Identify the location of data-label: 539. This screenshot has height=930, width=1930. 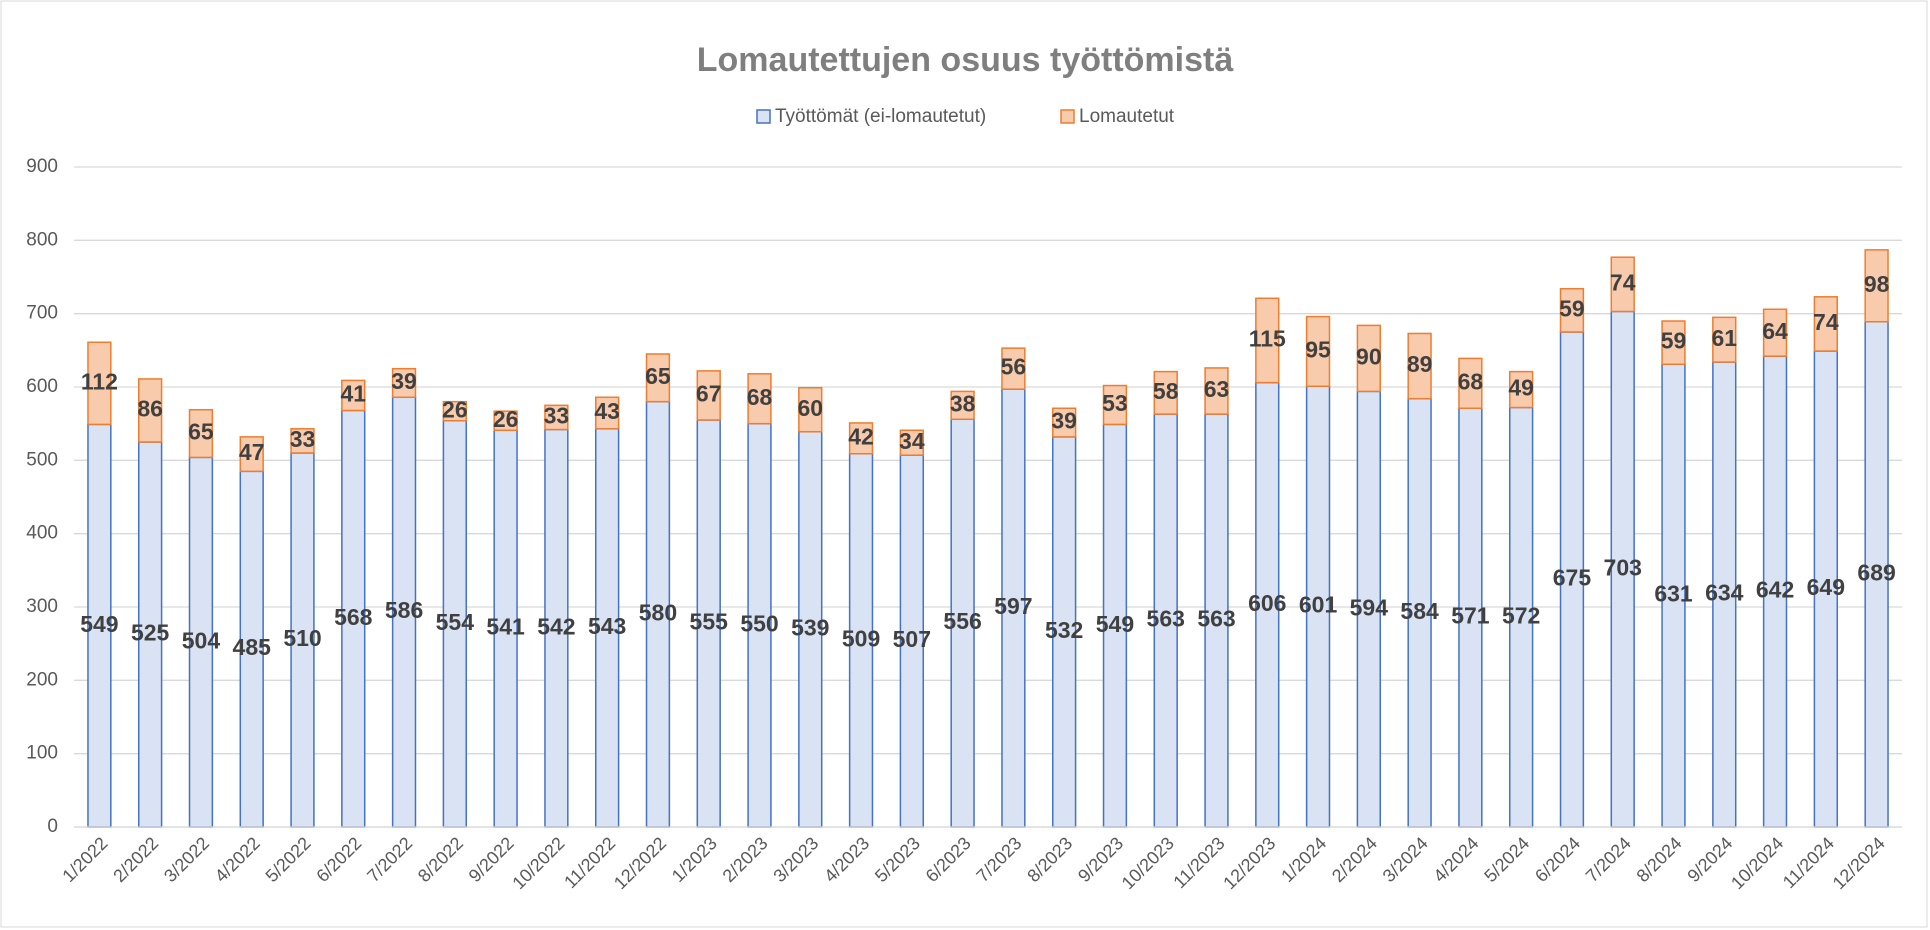
(810, 627).